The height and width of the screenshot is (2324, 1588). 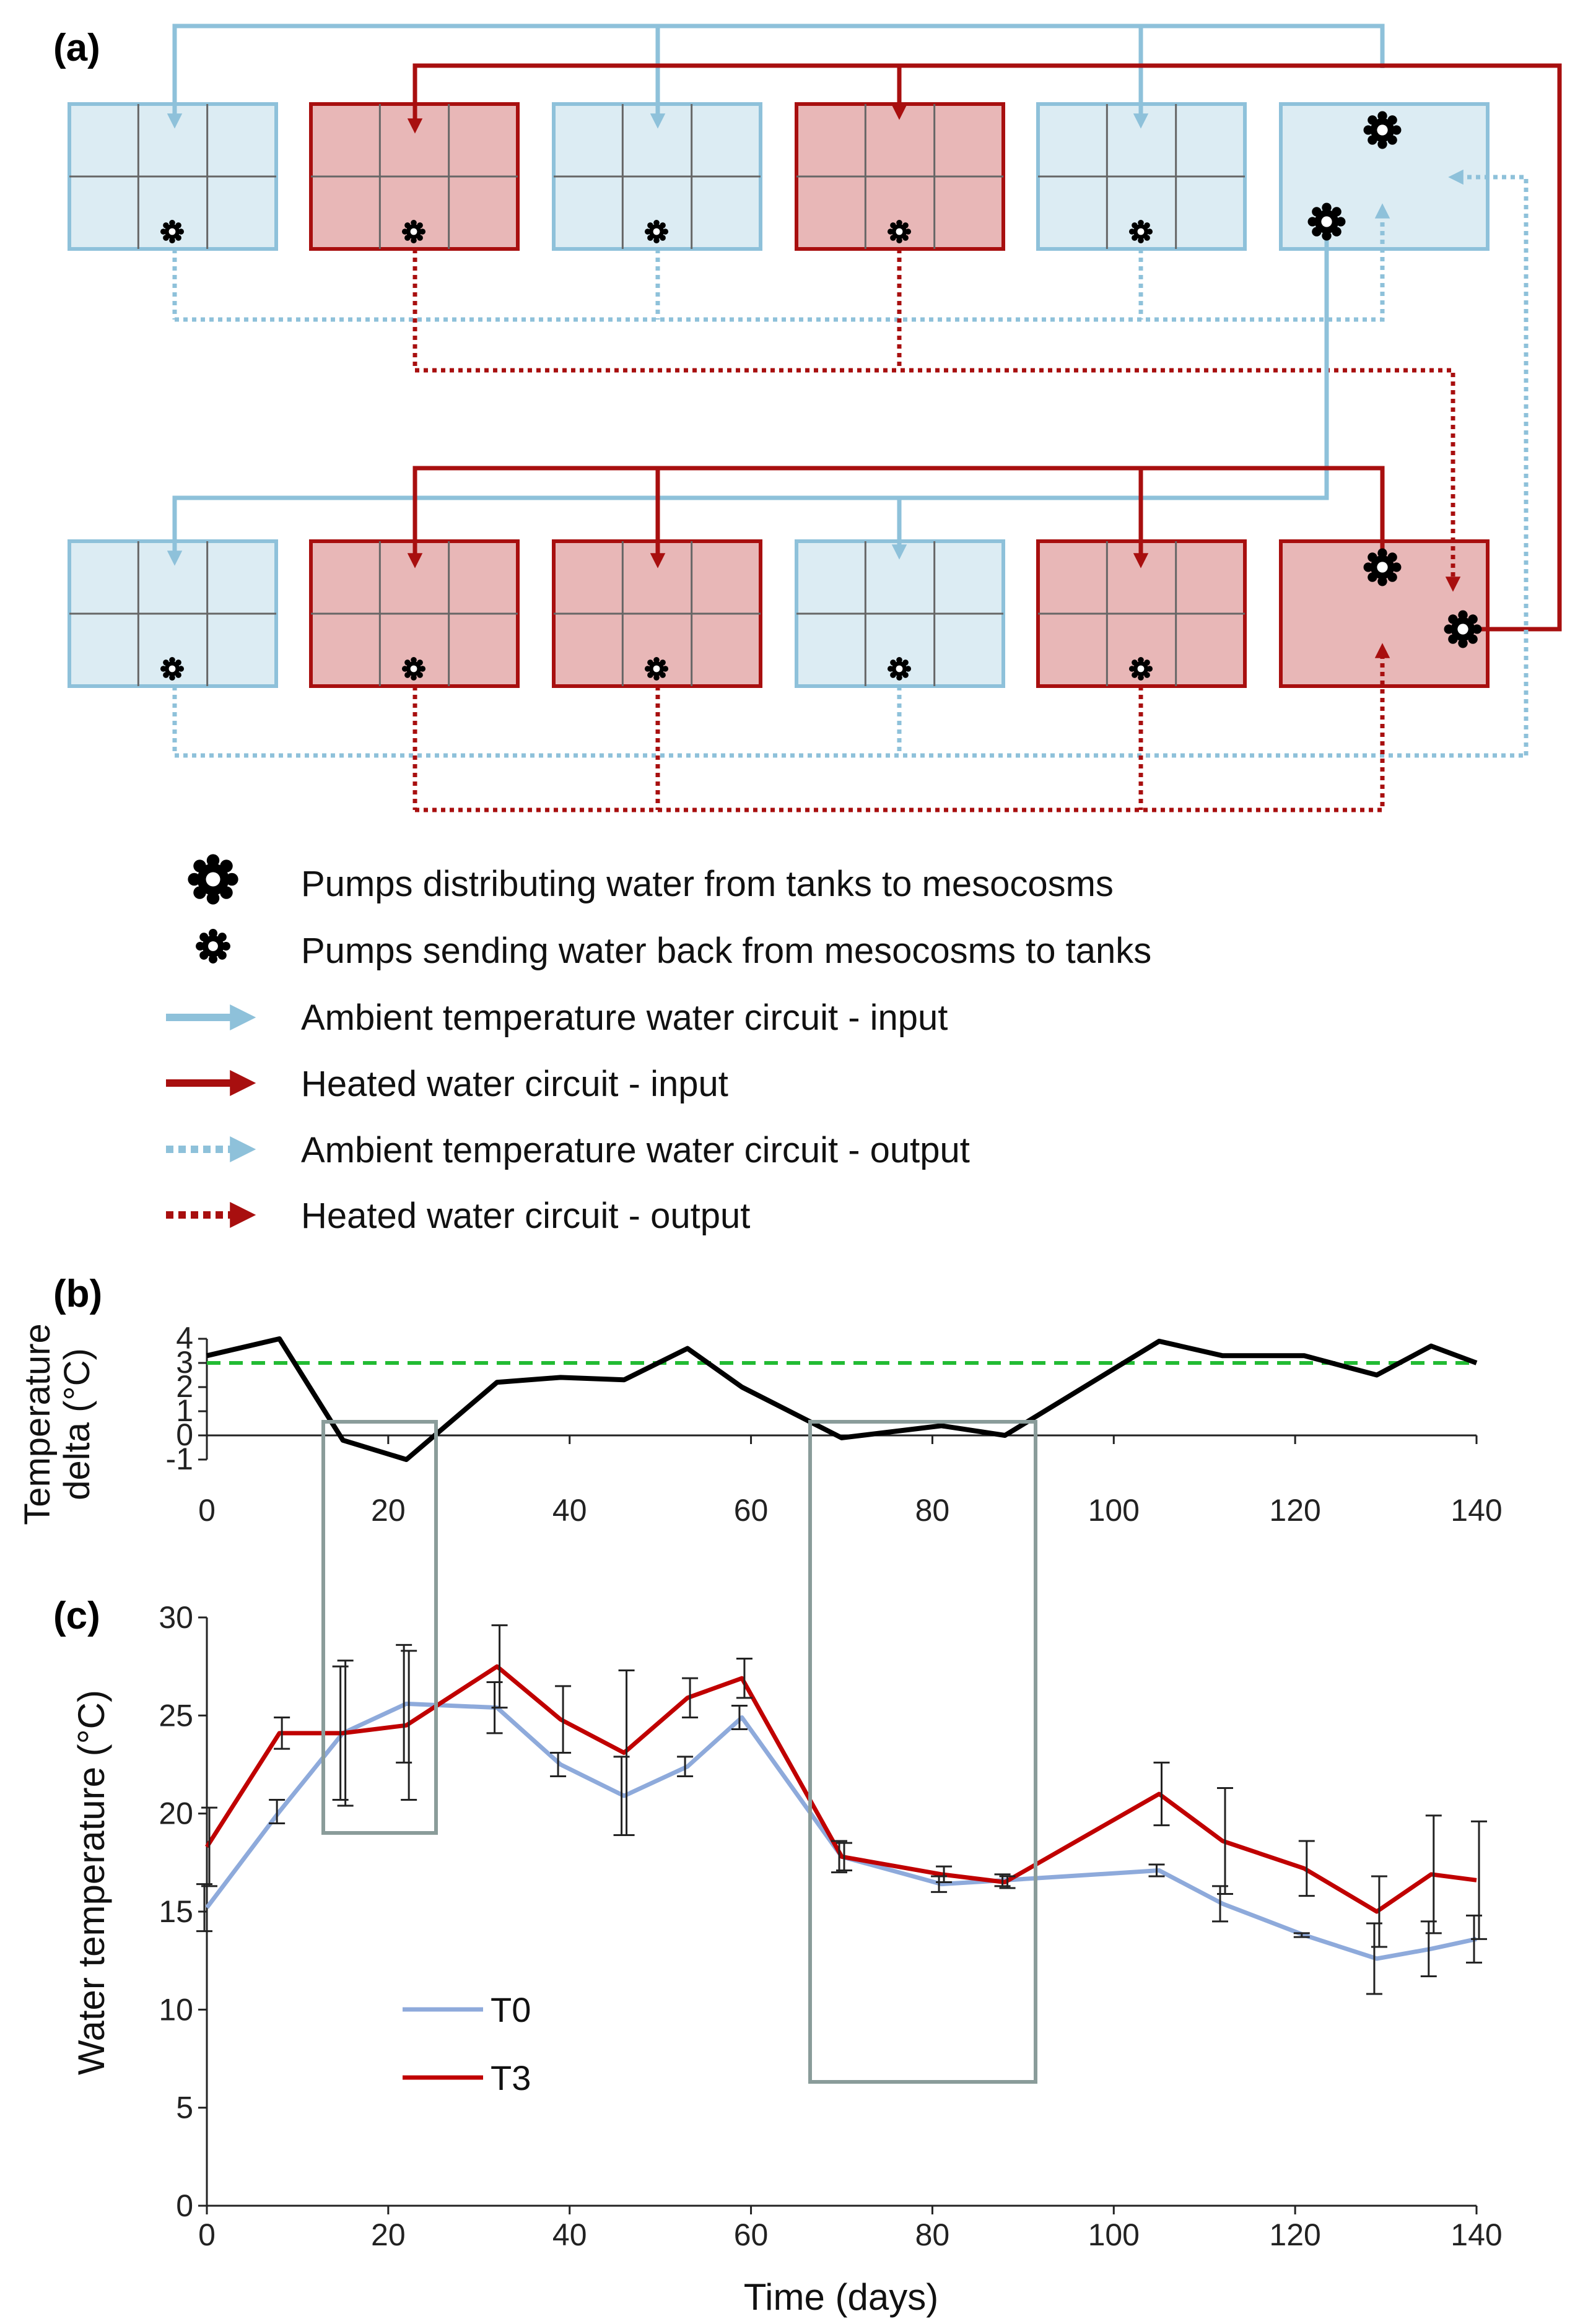 What do you see at coordinates (467, 2043) in the screenshot?
I see `panel-c-legend: T0 T3` at bounding box center [467, 2043].